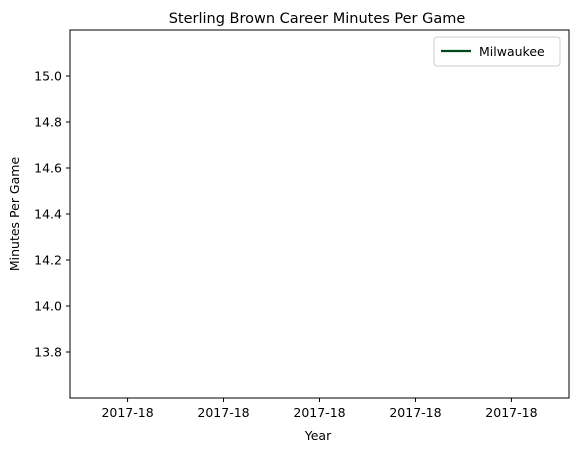  I want to click on y-axis-label: Minutes Per Game, so click(14, 214).